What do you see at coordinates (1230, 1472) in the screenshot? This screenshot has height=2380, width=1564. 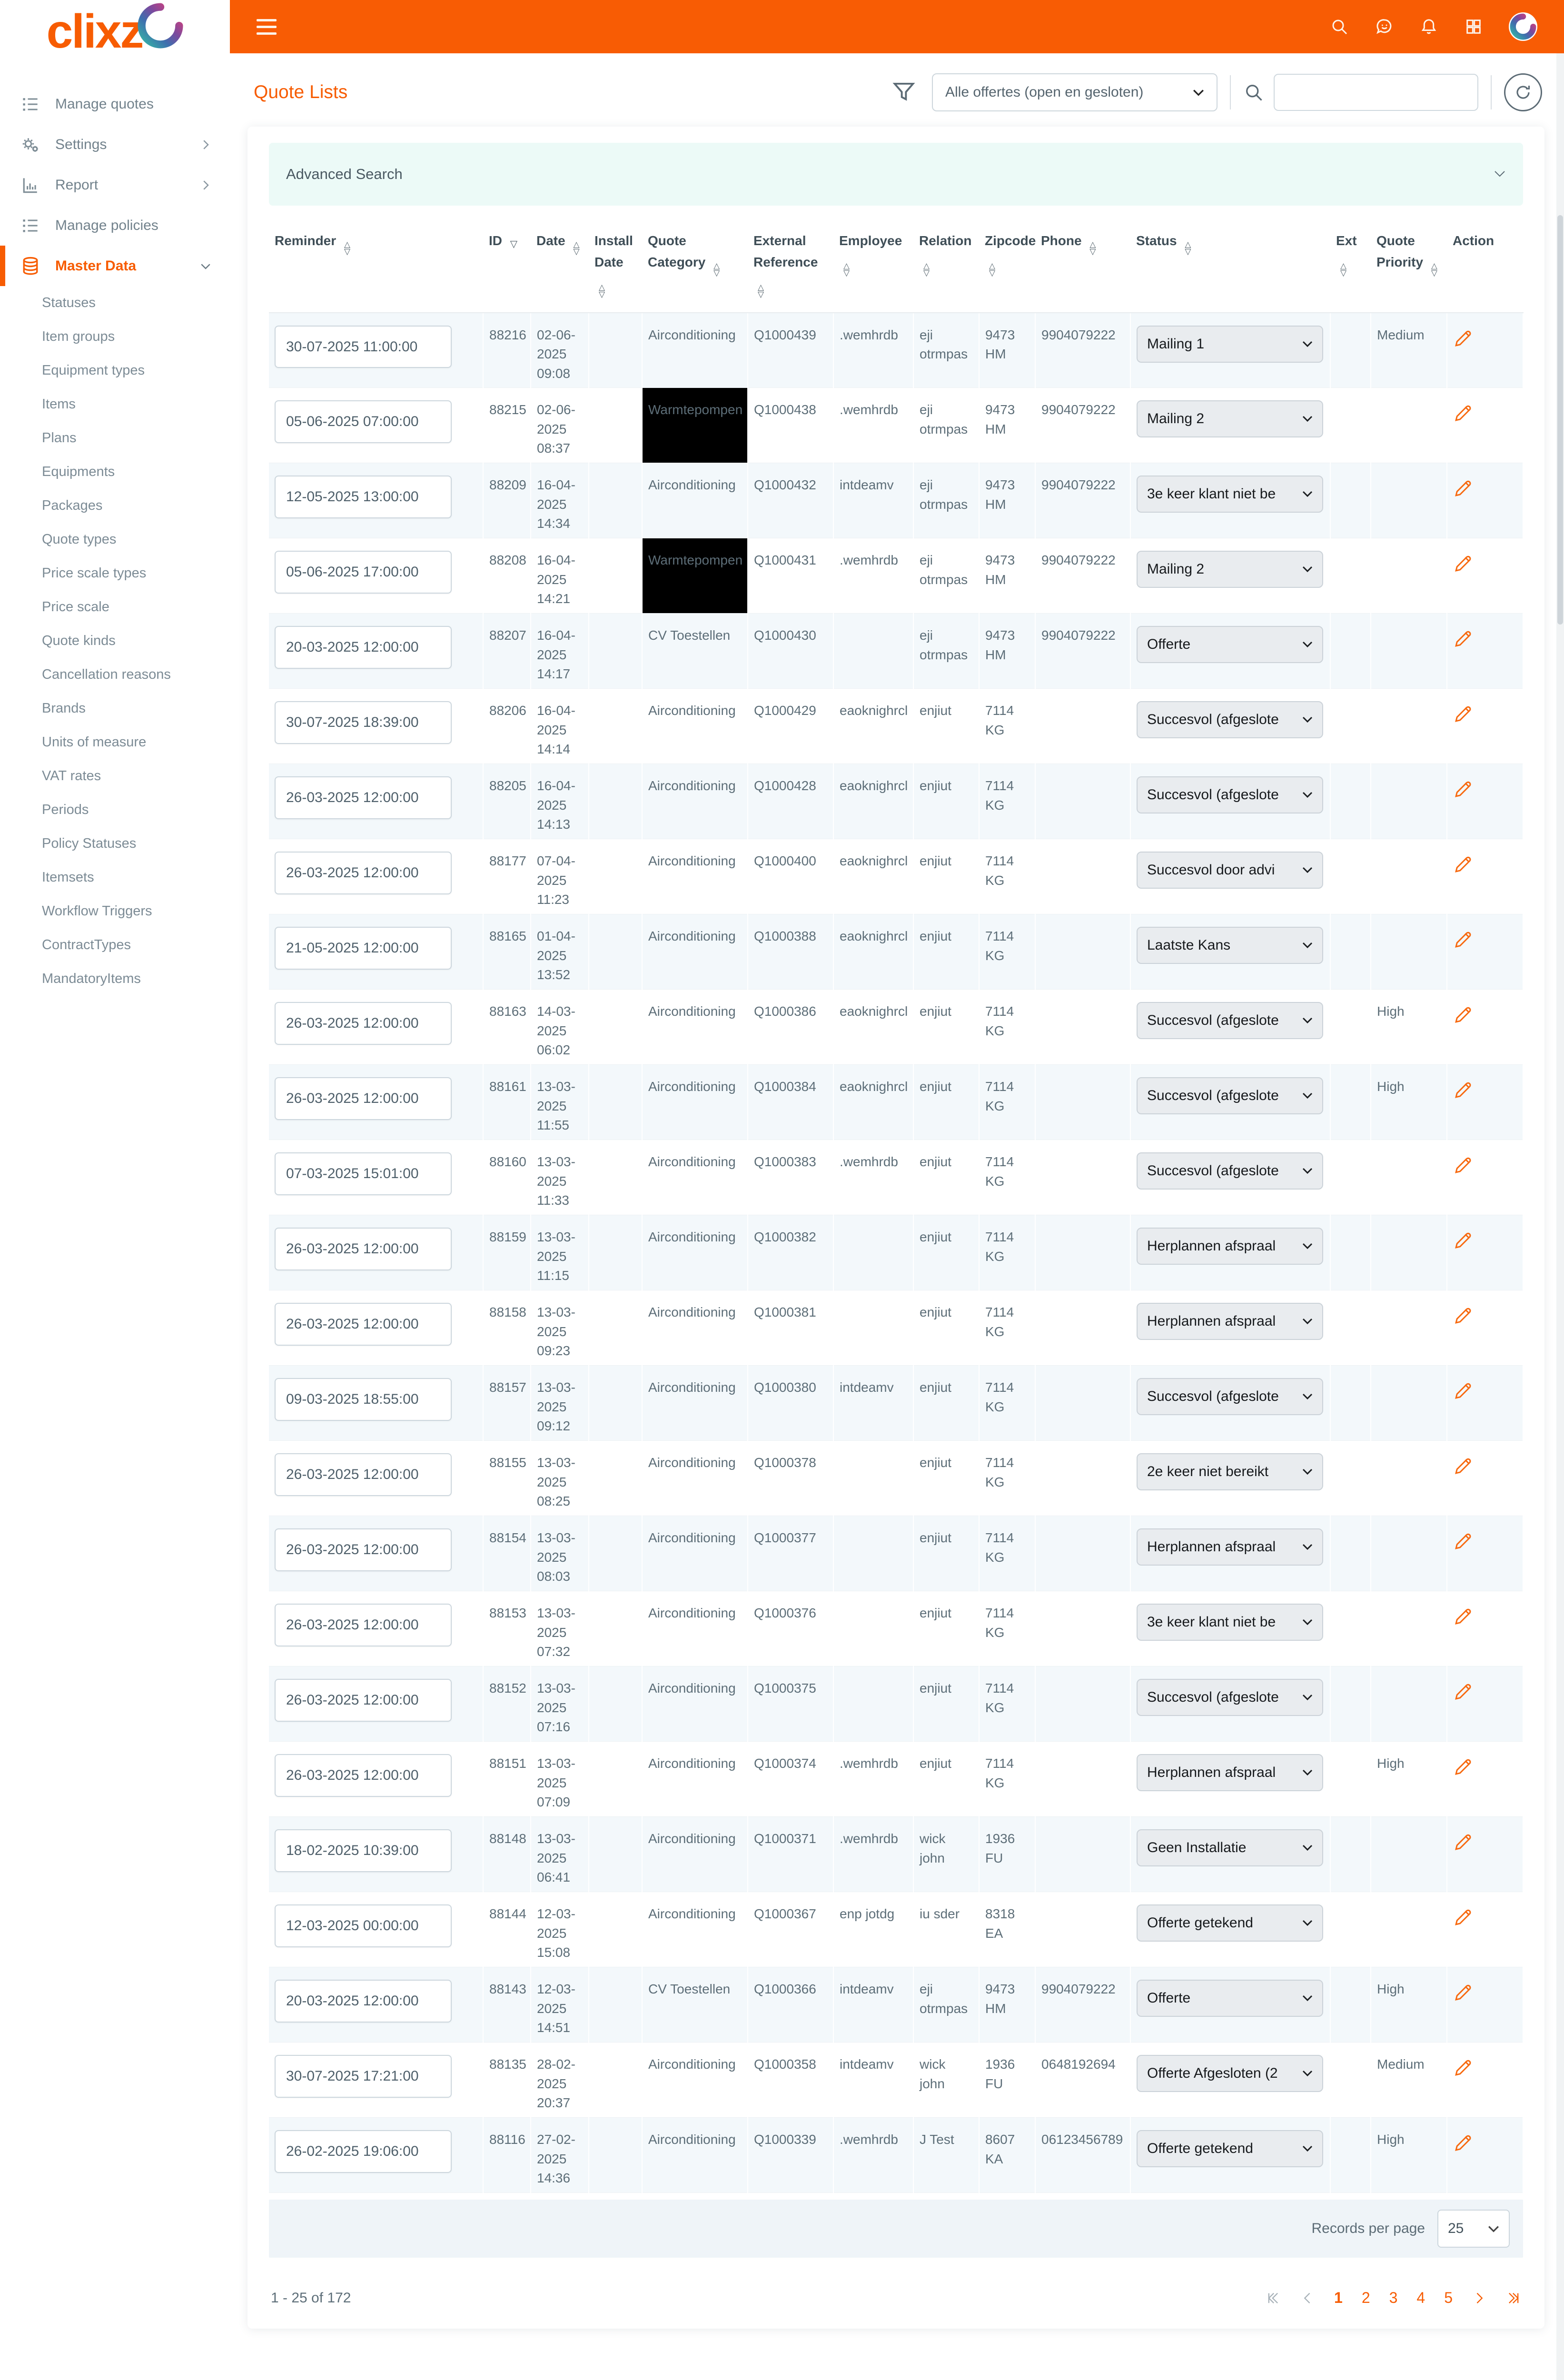 I see `status-select: 2e keer niet bereikt` at bounding box center [1230, 1472].